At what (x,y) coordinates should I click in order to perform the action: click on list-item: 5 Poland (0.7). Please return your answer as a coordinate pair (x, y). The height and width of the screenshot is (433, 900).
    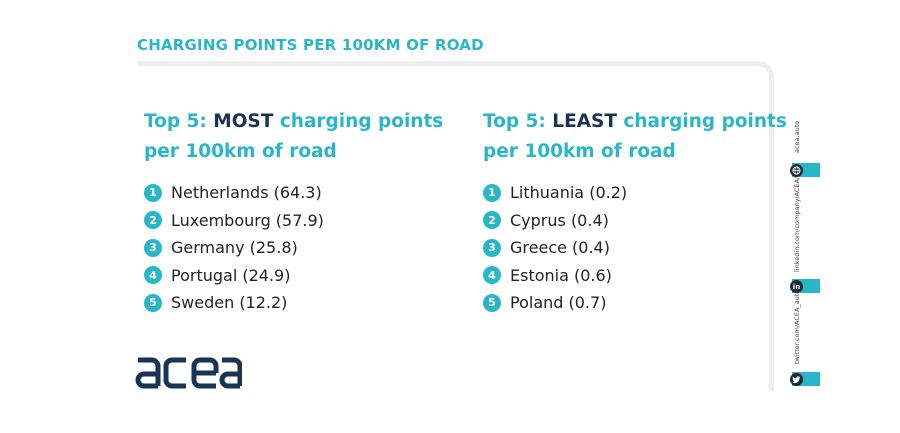
    Looking at the image, I should click on (635, 303).